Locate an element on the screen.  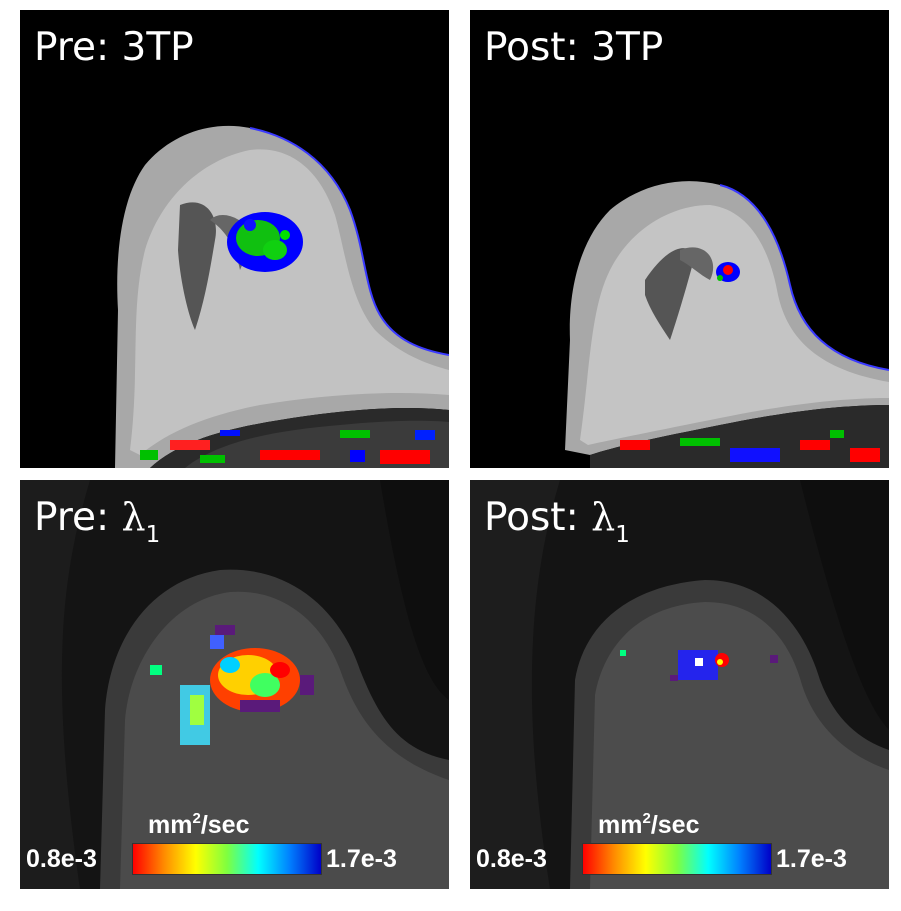
pre-3tp-title: Pre: 3TP is located at coordinates (114, 47).